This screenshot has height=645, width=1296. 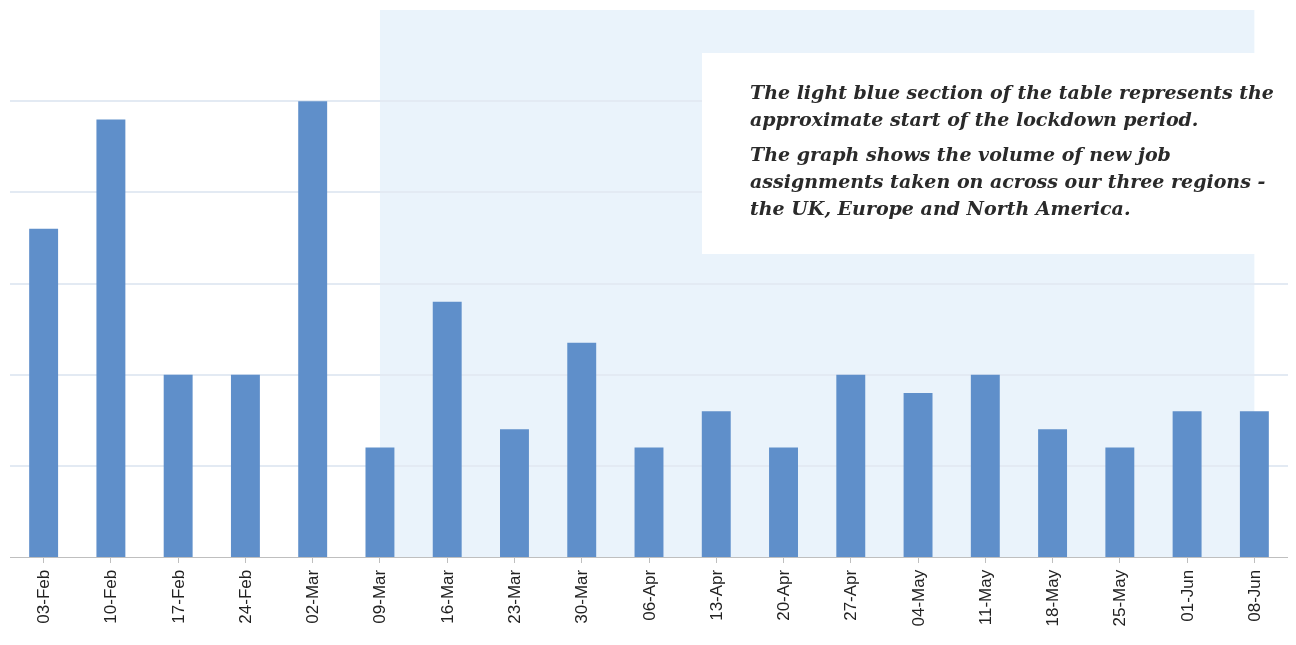 I want to click on x-tick-label: 17-Feb, so click(x=178, y=596).